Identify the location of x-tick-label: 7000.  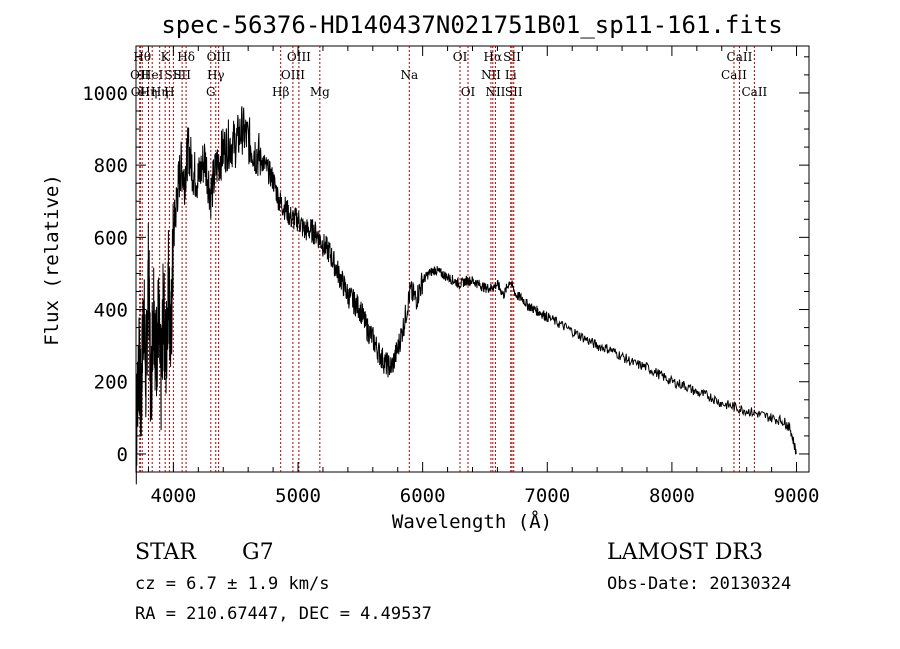
(547, 496).